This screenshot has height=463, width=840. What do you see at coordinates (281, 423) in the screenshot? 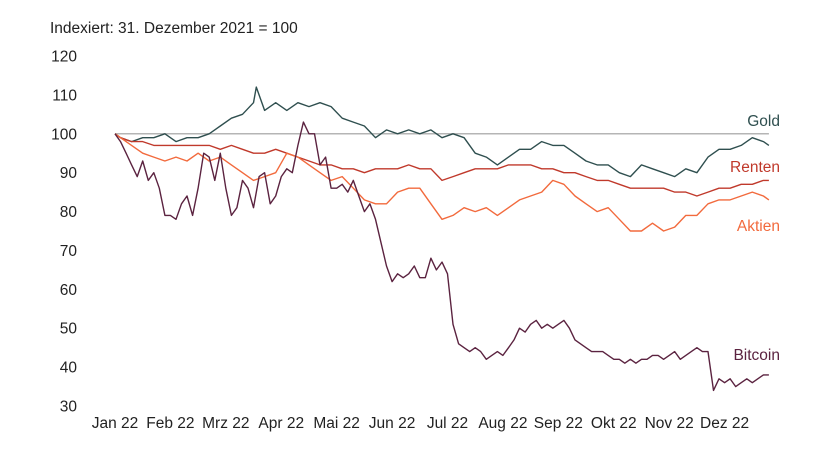
I see `x-tick-label: Apr 22` at bounding box center [281, 423].